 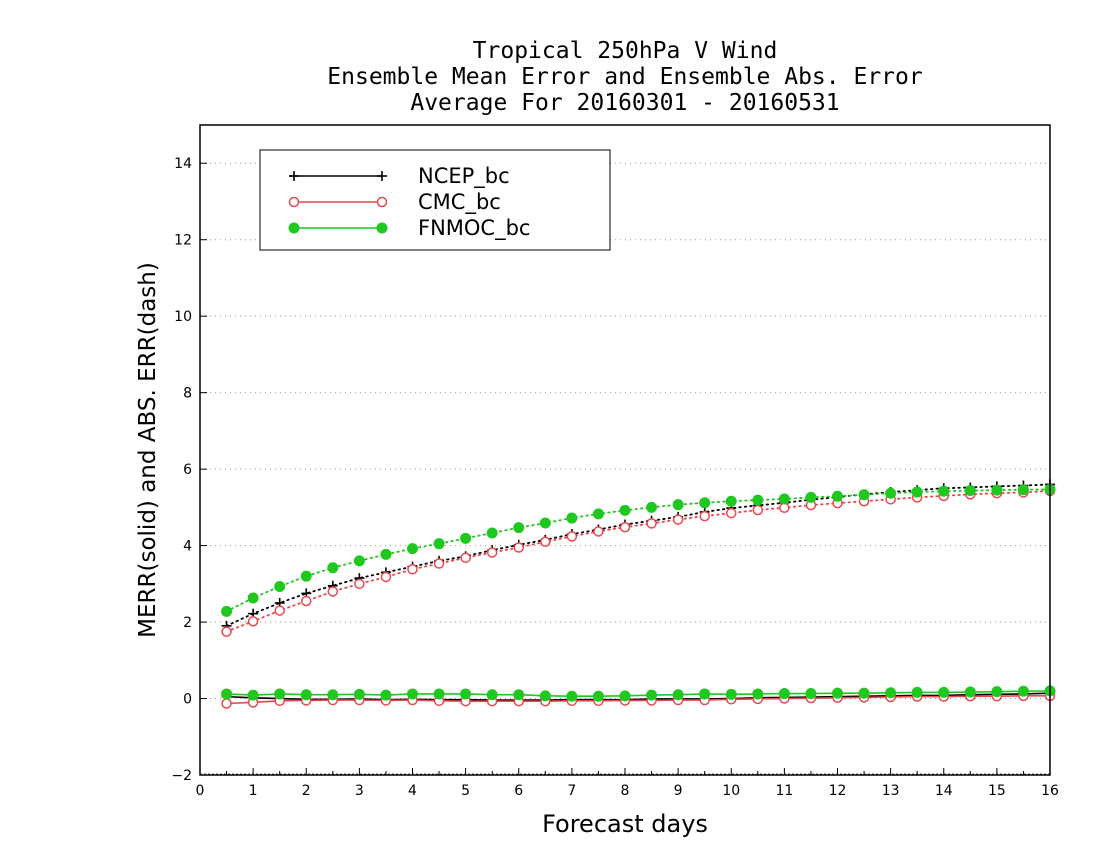 I want to click on x-tick-label-14: 14, so click(x=944, y=791).